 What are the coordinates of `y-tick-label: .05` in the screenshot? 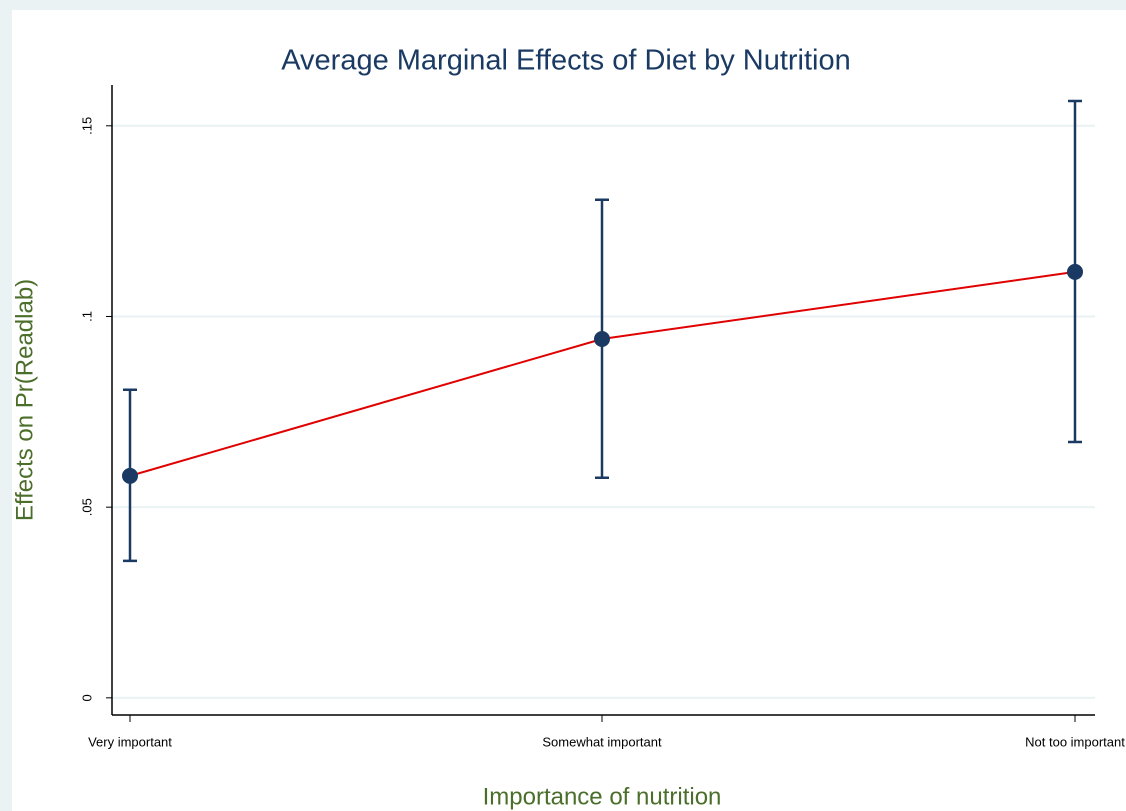 It's located at (86, 507).